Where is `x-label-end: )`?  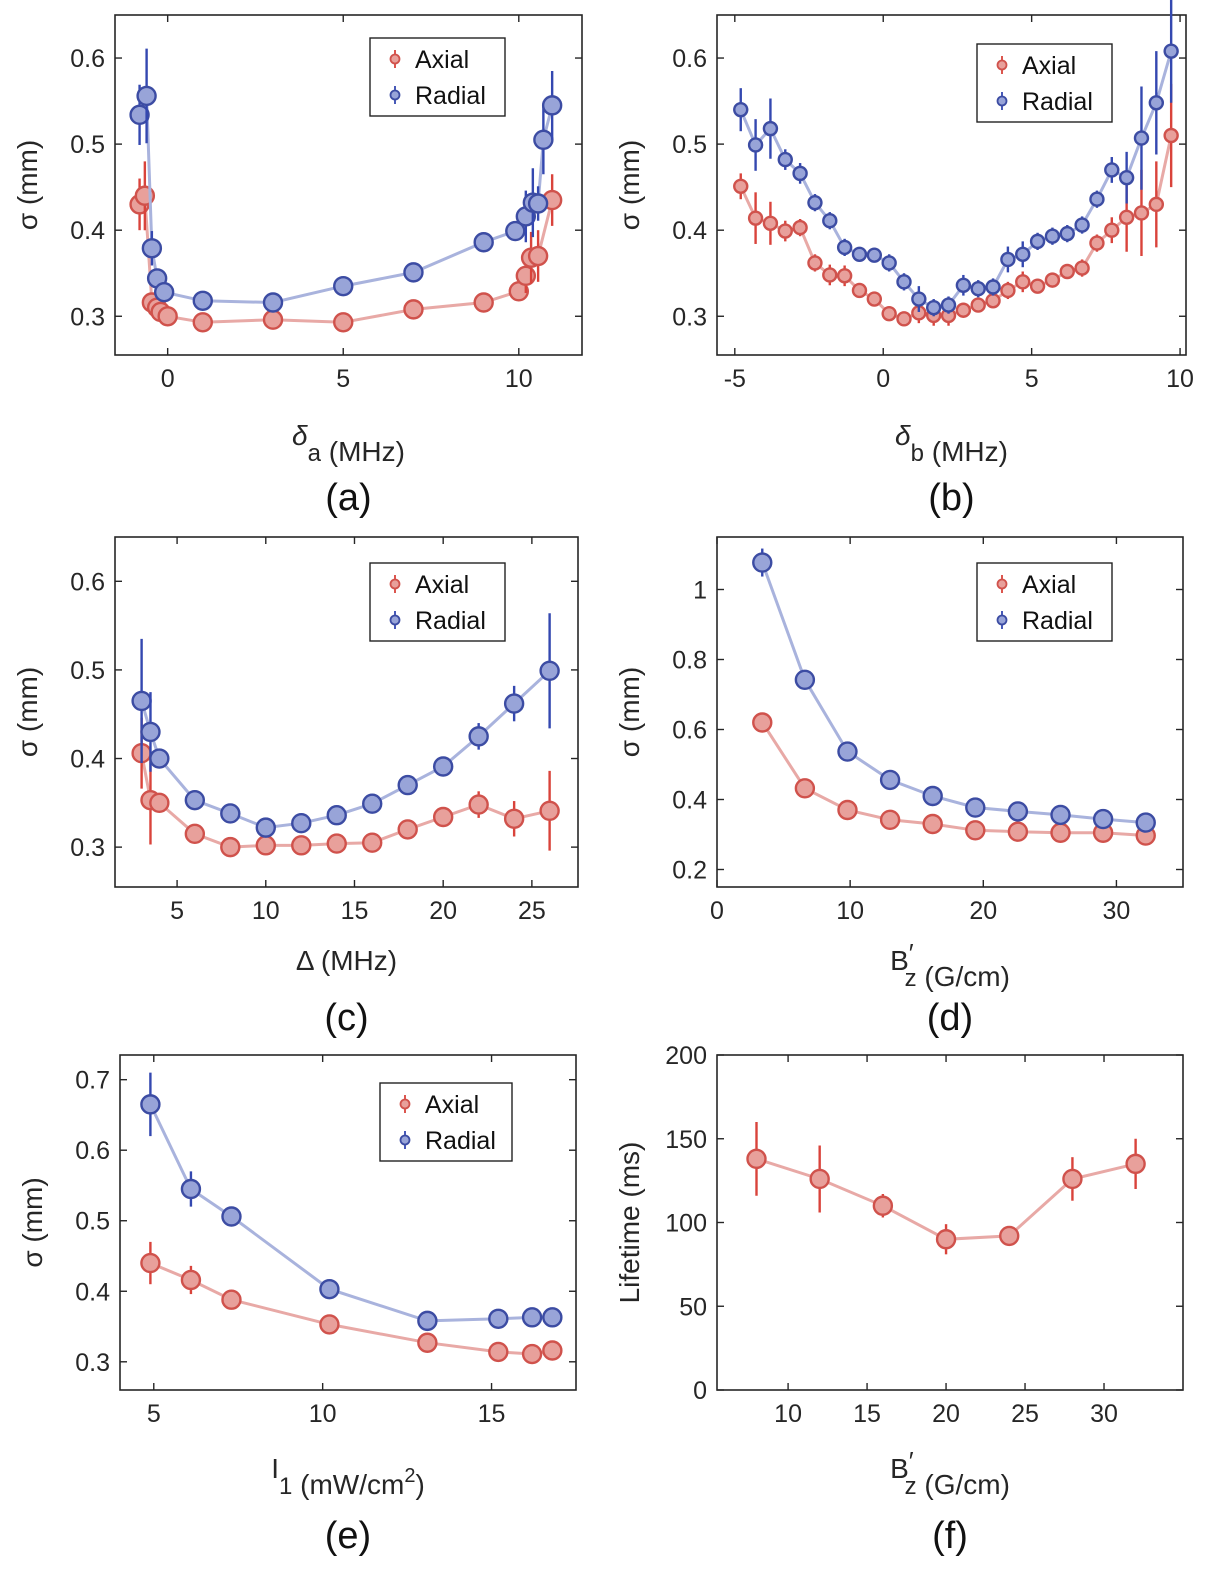
x-label-end: ) is located at coordinates (419, 1484).